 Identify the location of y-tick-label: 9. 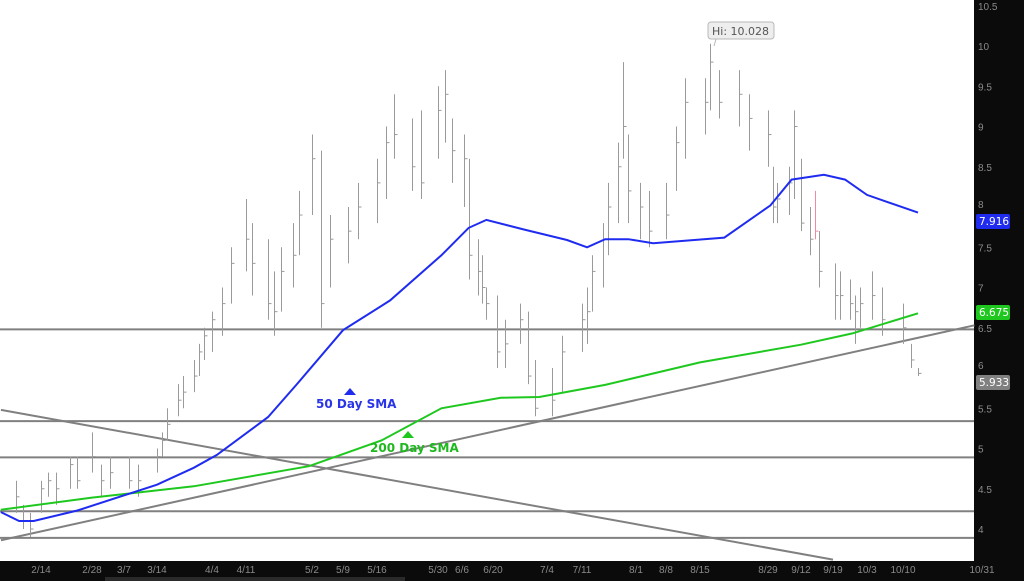
(981, 128).